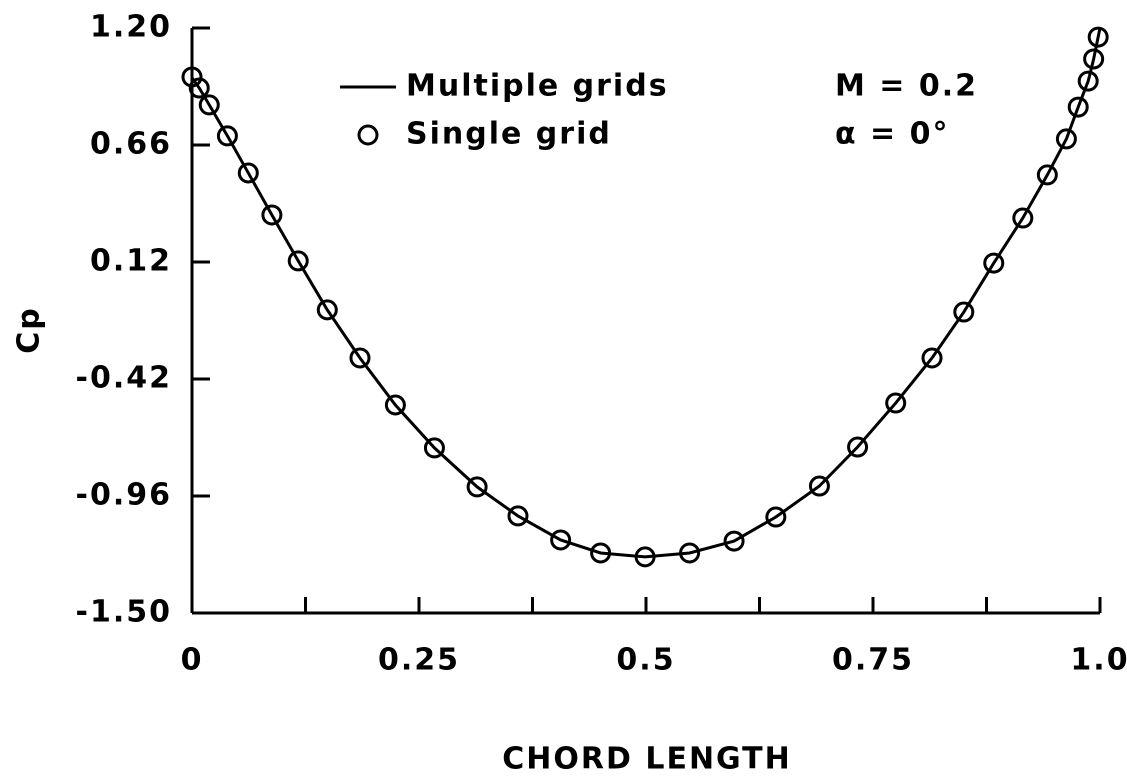  What do you see at coordinates (124, 378) in the screenshot?
I see `y-tick-label: -0.42` at bounding box center [124, 378].